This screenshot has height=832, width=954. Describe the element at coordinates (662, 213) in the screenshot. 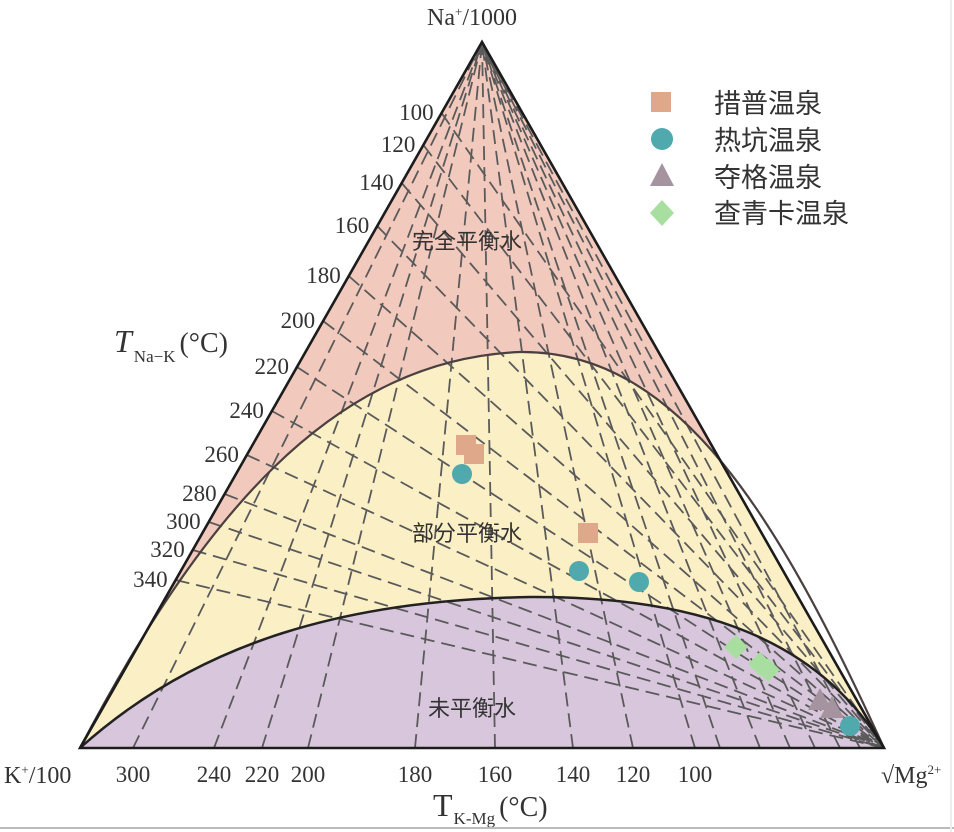

I see `legend-diamond-icon` at that location.